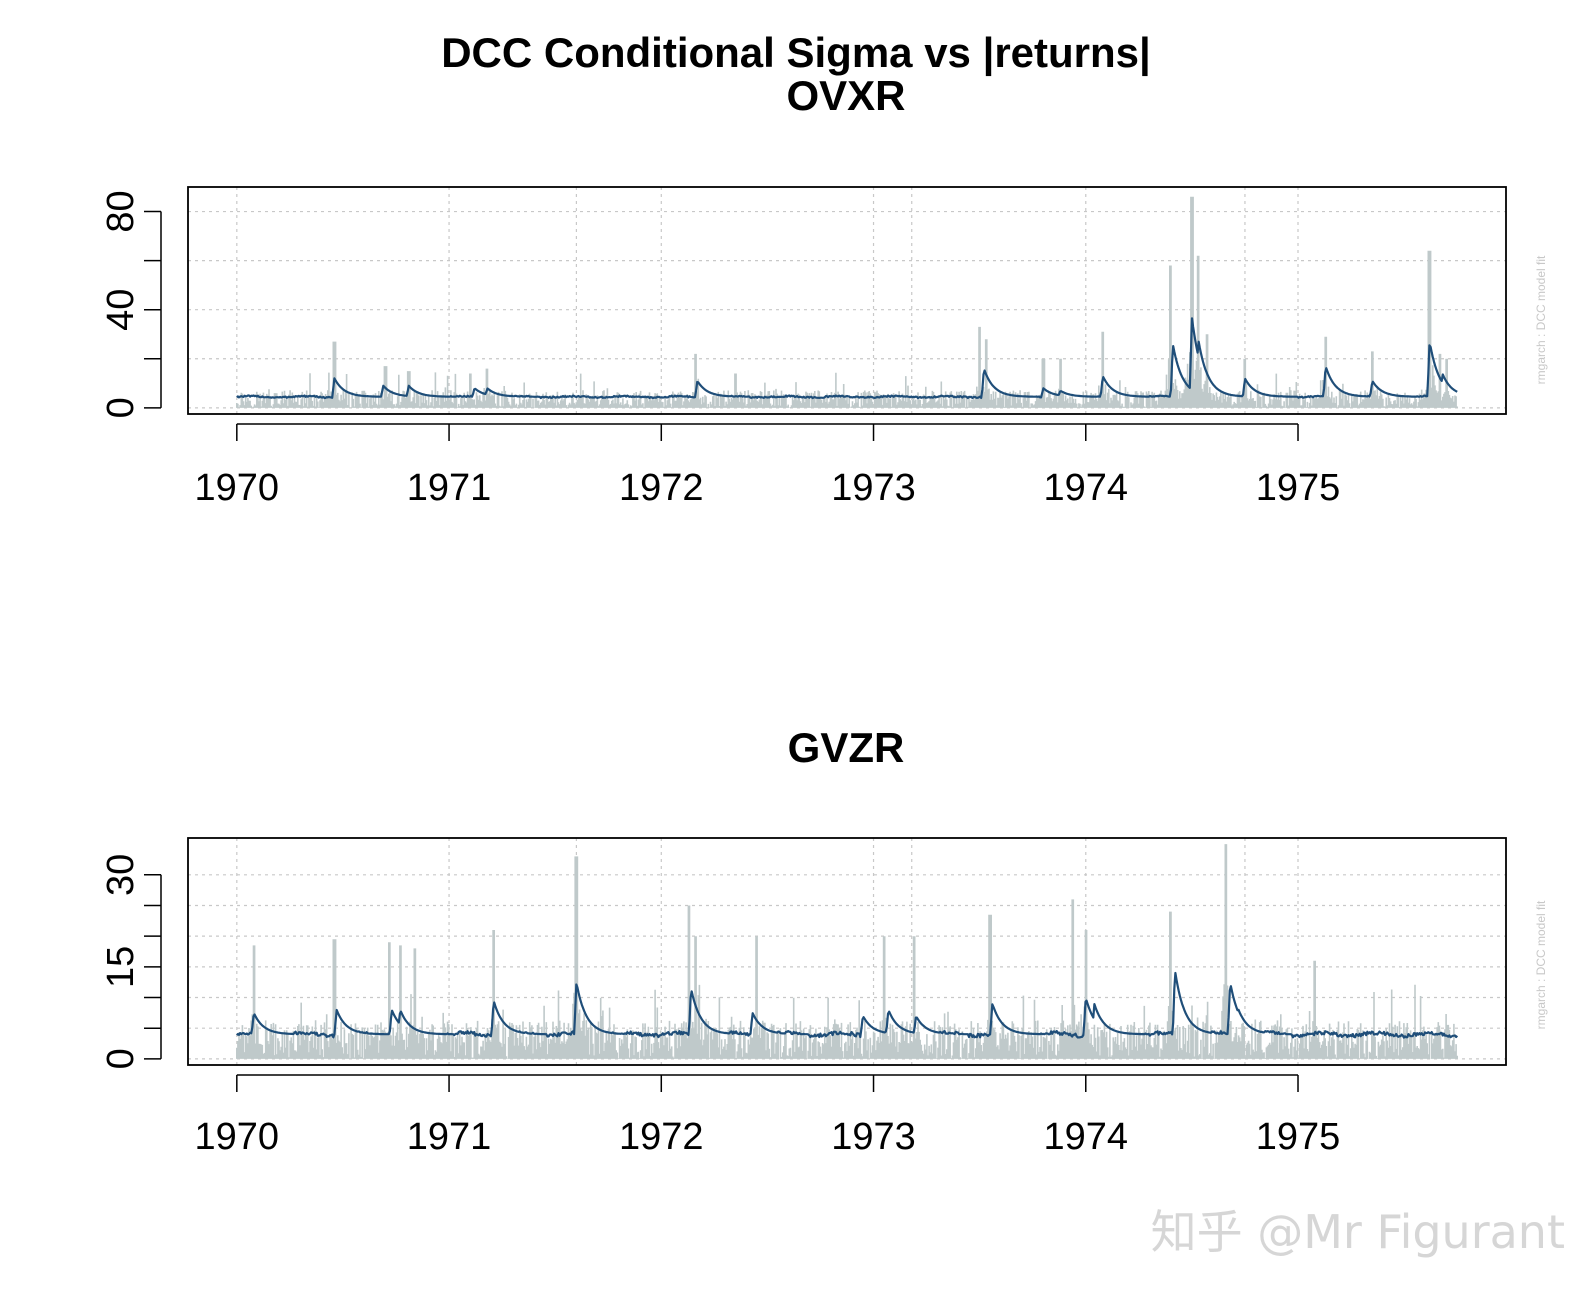 The height and width of the screenshot is (1292, 1592). What do you see at coordinates (121, 211) in the screenshot?
I see `y-tick-label: 80` at bounding box center [121, 211].